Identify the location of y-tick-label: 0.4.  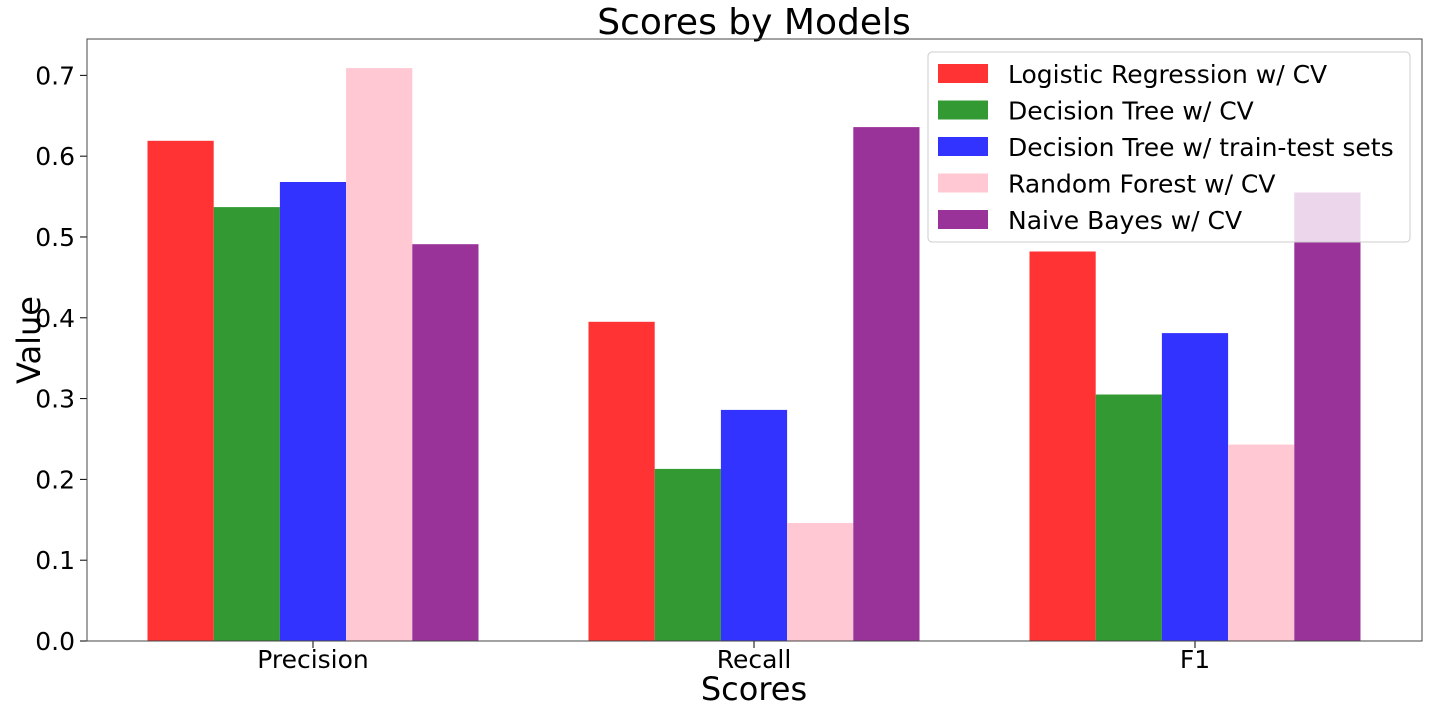
(55, 318).